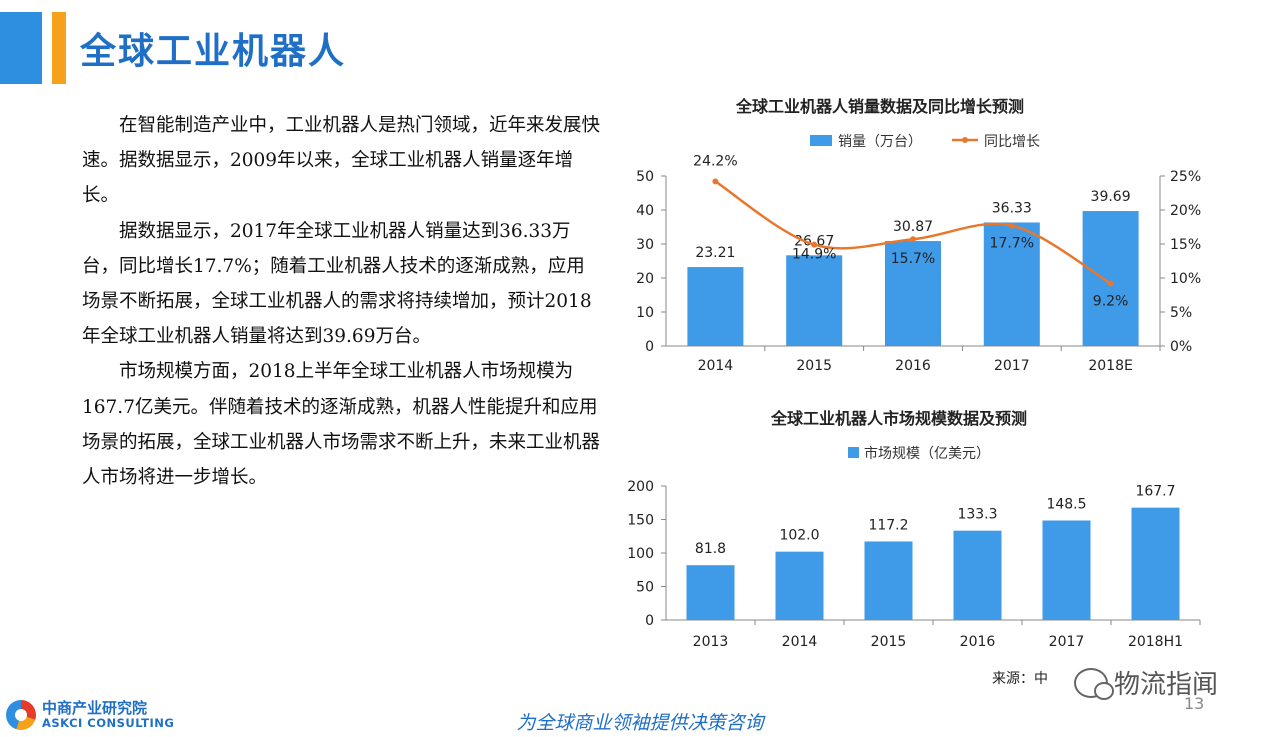 Image resolution: width=1280 pixels, height=737 pixels. What do you see at coordinates (715, 161) in the screenshot?
I see `growth-label: 24.2%` at bounding box center [715, 161].